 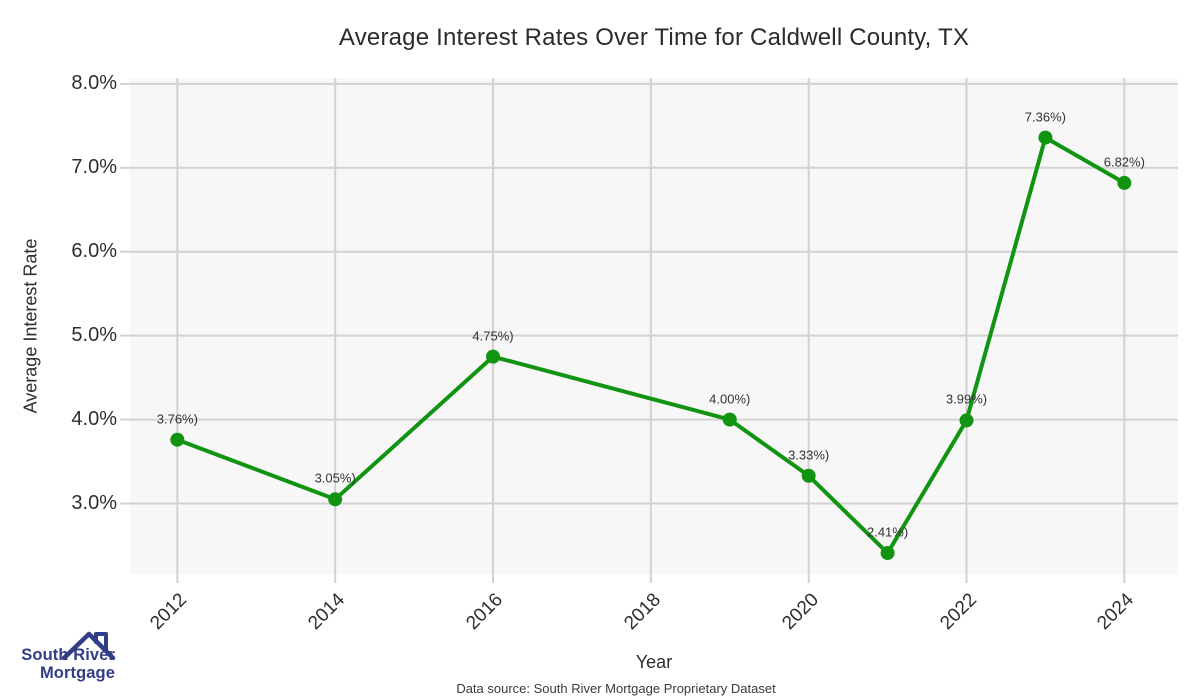 I want to click on y-tick-label: 7.0%, so click(x=94, y=166).